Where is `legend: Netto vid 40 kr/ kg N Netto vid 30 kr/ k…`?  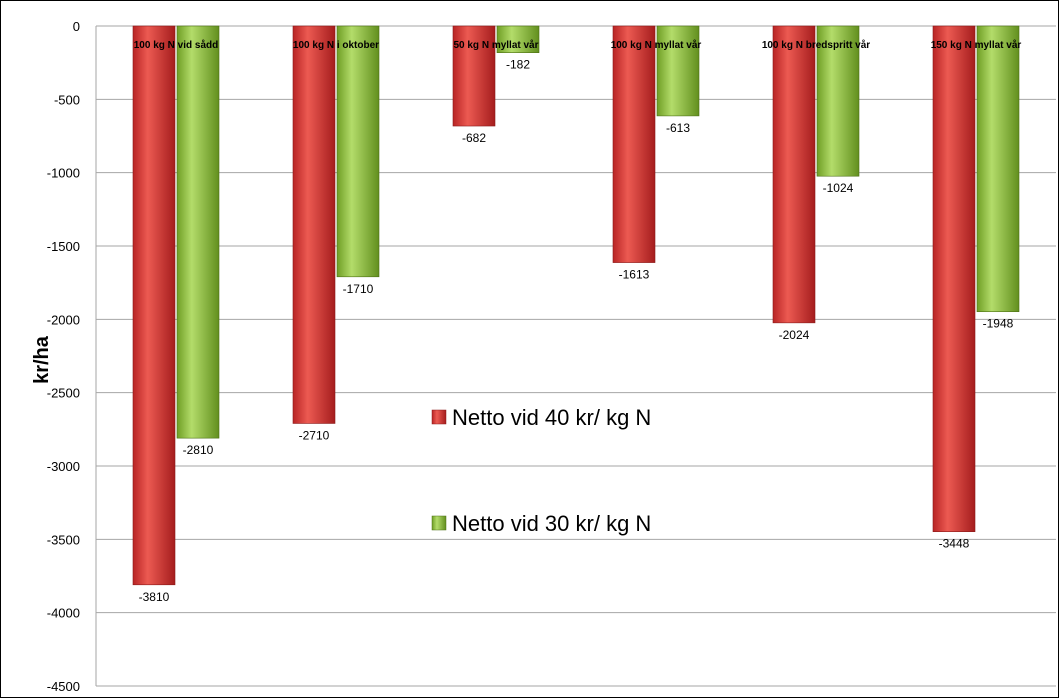
legend: Netto vid 40 kr/ kg N Netto vid 30 kr/ k… is located at coordinates (541, 470).